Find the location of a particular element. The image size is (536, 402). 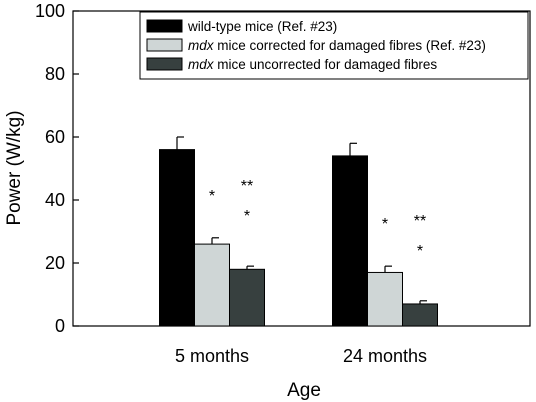

x-category-label: 5 months is located at coordinates (212, 356).